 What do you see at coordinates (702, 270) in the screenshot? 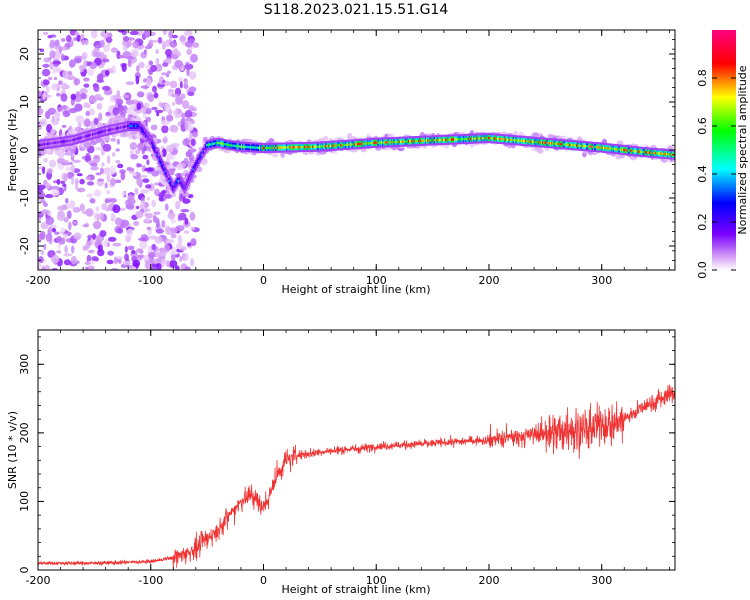
I see `colorbar-tick-label: 0.0` at bounding box center [702, 270].